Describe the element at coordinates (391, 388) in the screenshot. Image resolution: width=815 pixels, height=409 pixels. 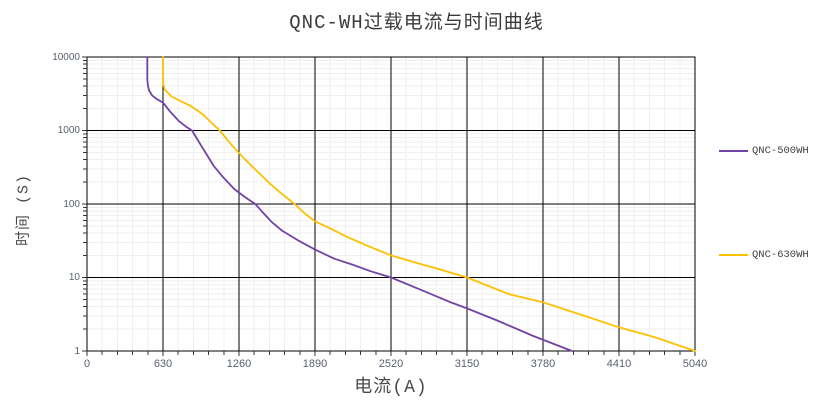
I see `x-axis-title: 电流(A)` at that location.